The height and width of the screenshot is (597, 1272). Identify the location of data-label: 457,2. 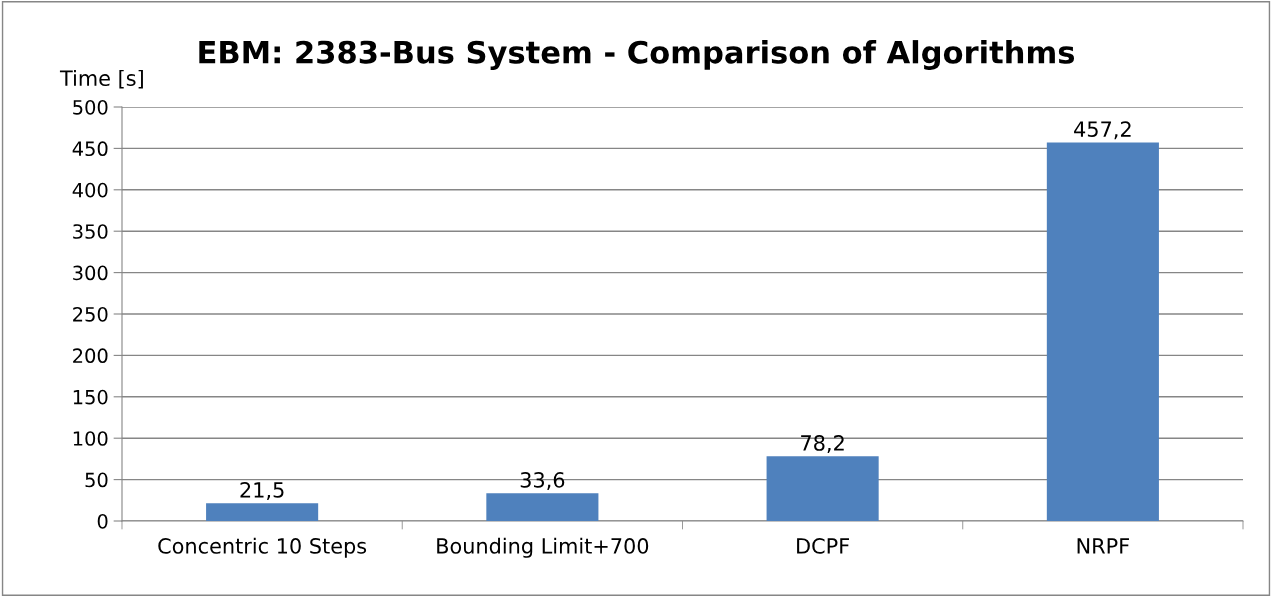
(1102, 130).